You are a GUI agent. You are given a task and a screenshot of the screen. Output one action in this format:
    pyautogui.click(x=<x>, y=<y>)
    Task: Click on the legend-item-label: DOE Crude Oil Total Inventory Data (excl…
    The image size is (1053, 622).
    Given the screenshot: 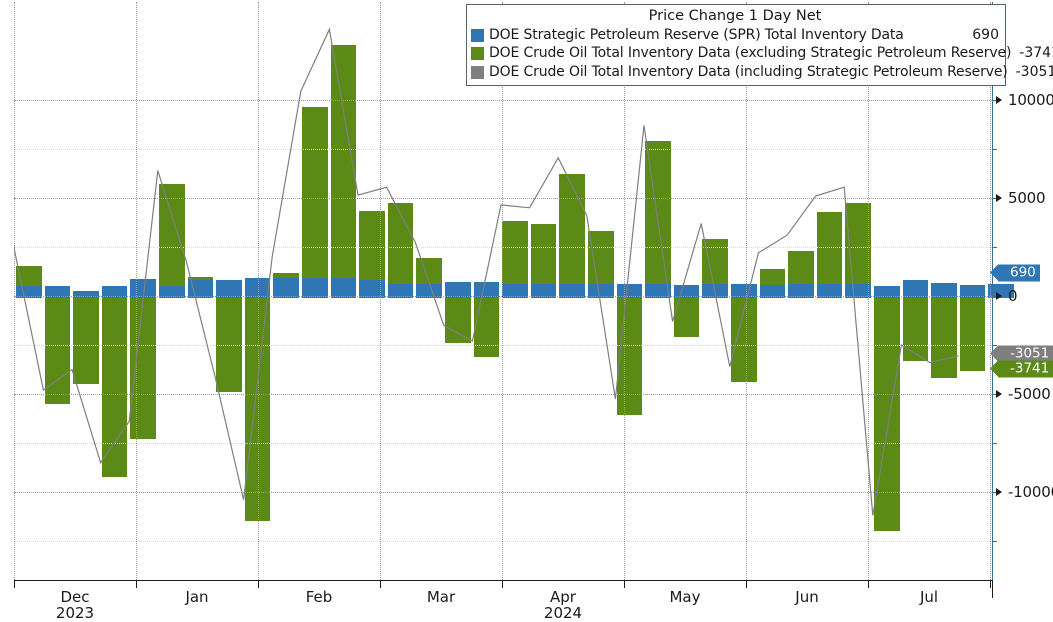 What is the action you would take?
    pyautogui.click(x=750, y=53)
    